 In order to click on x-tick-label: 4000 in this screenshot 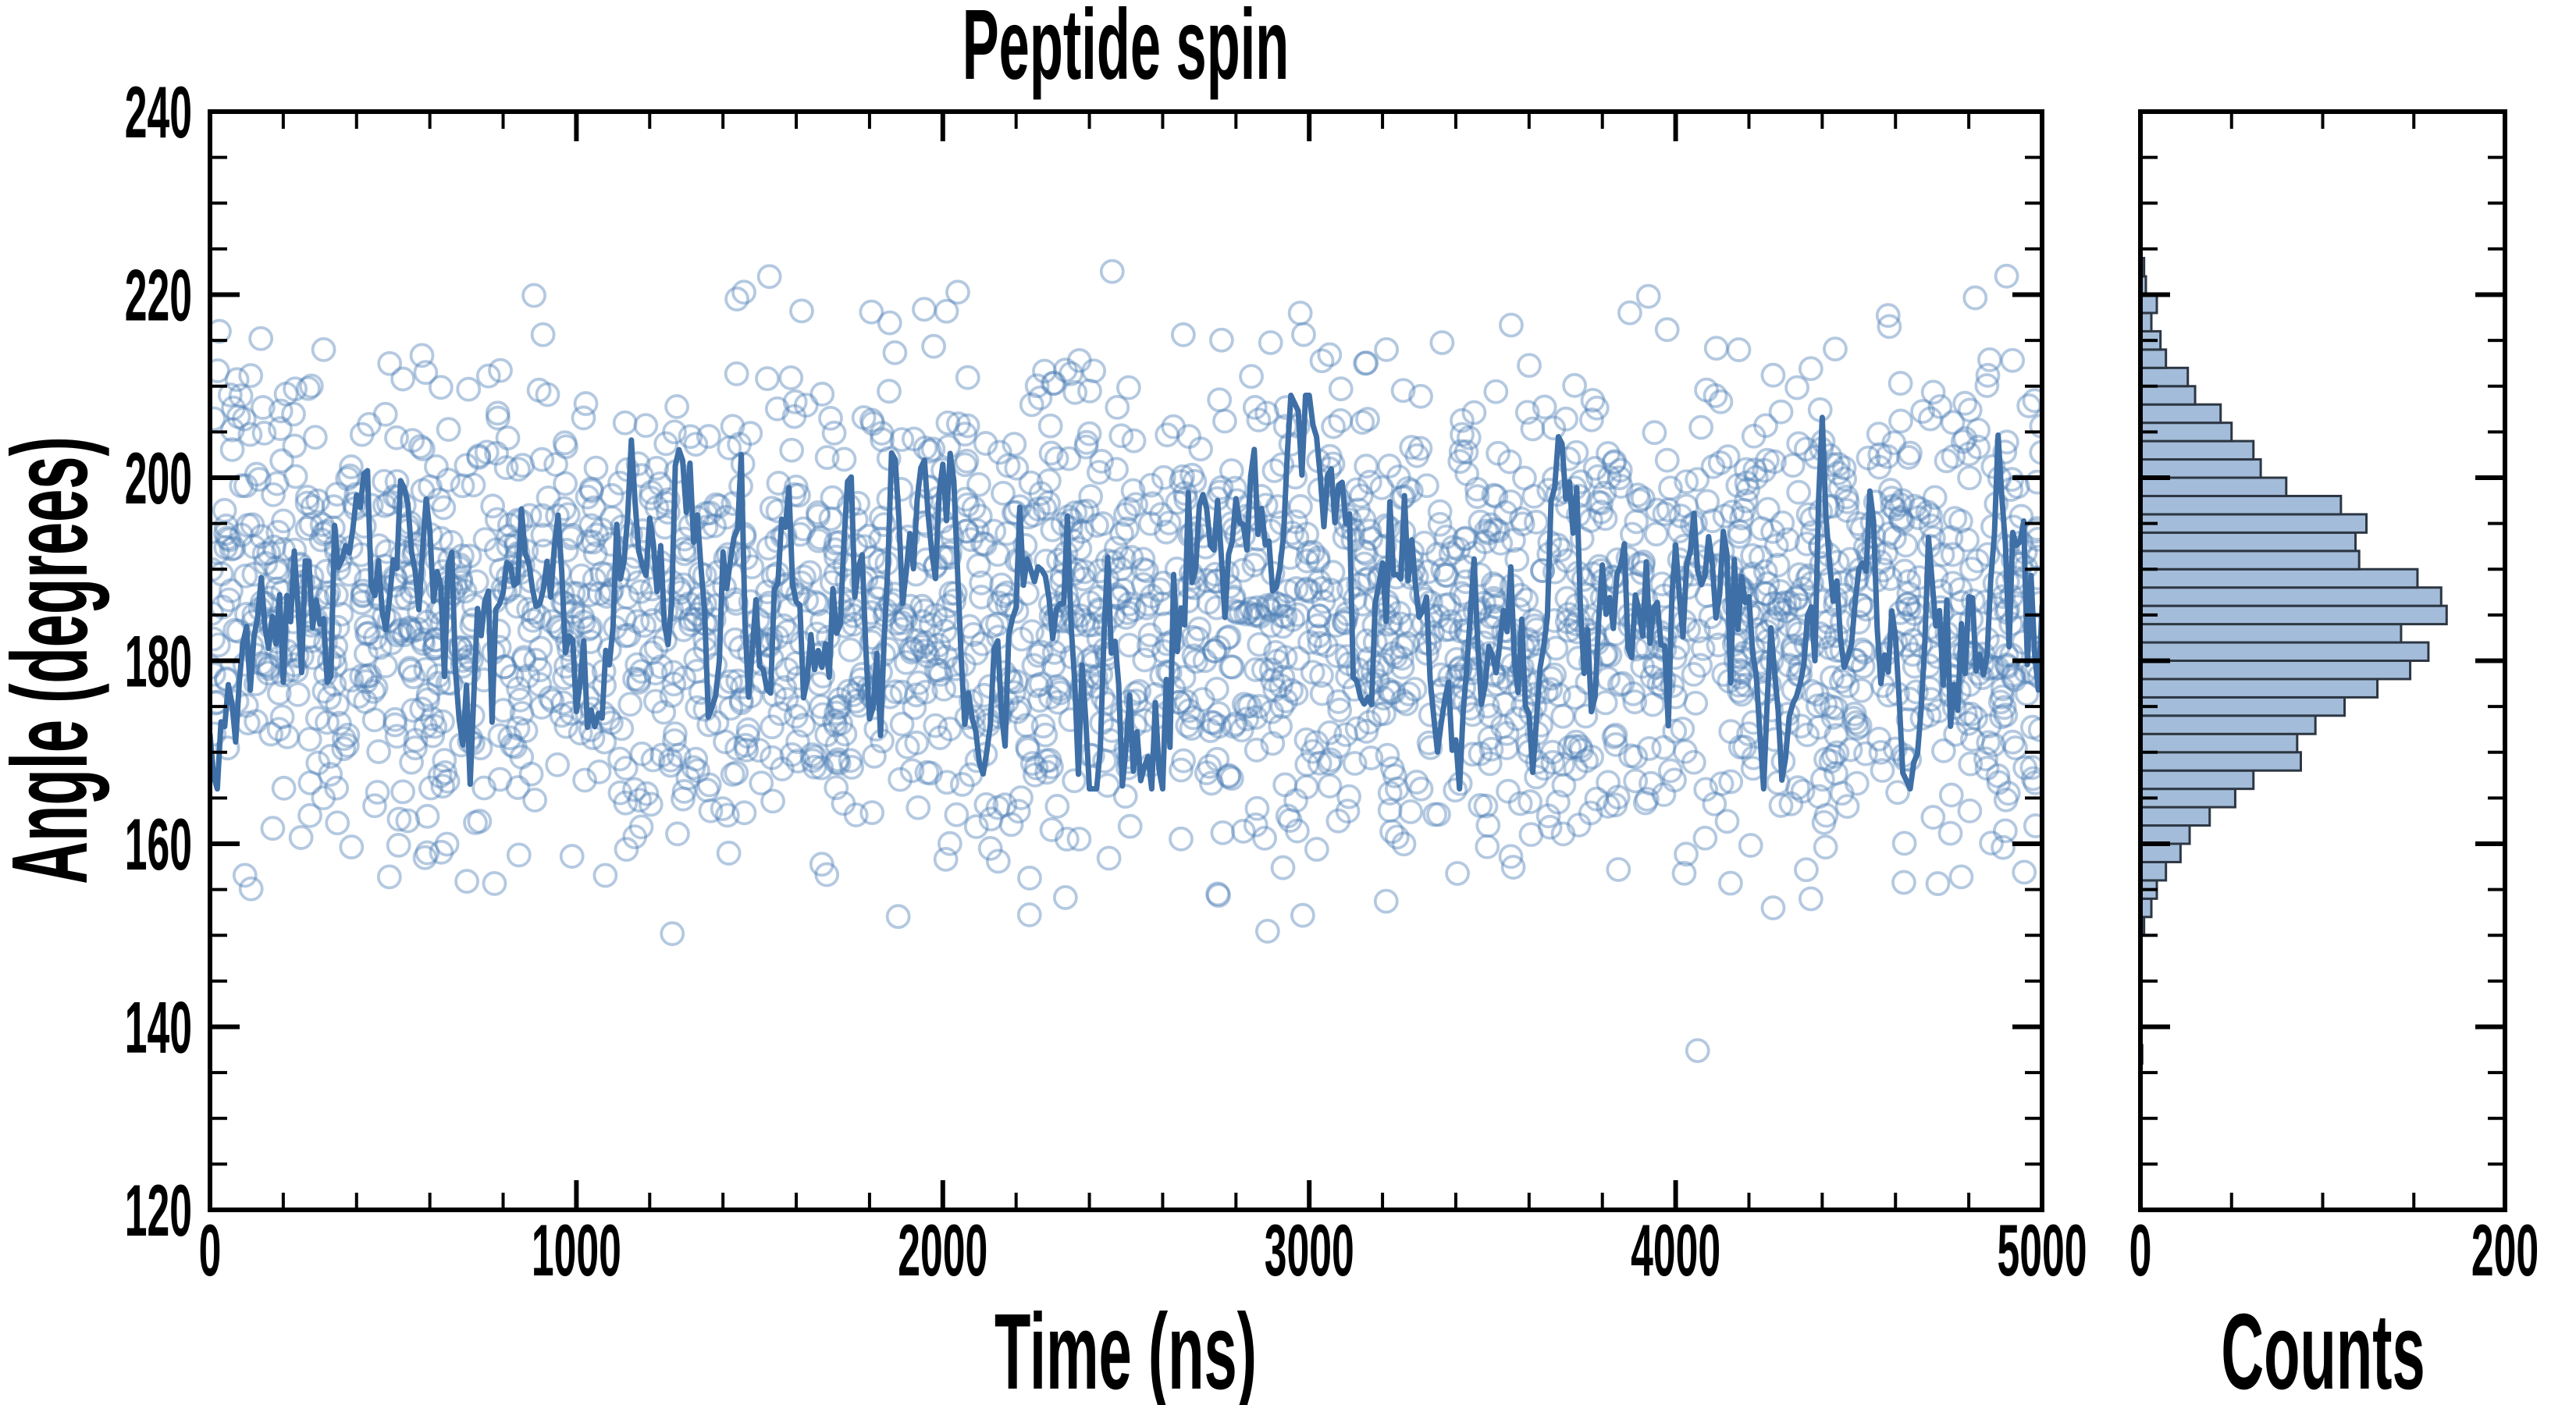, I will do `click(1676, 1251)`.